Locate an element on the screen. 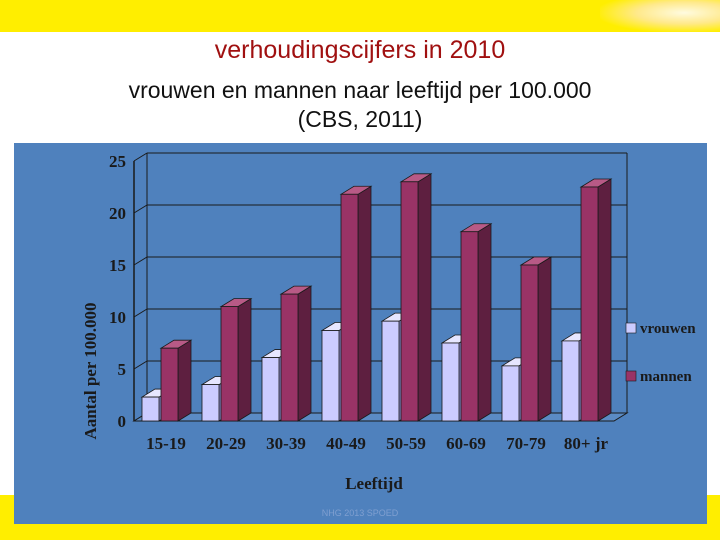  x-axis-label: Leeftijd is located at coordinates (374, 483).